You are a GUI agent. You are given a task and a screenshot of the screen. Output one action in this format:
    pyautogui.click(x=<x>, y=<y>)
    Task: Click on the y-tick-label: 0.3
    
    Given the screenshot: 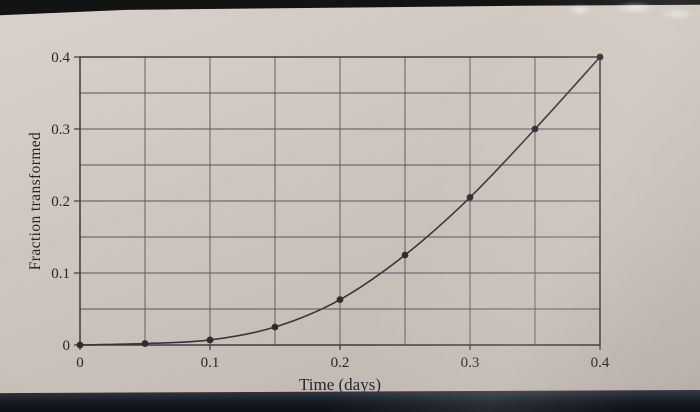 What is the action you would take?
    pyautogui.click(x=60, y=130)
    